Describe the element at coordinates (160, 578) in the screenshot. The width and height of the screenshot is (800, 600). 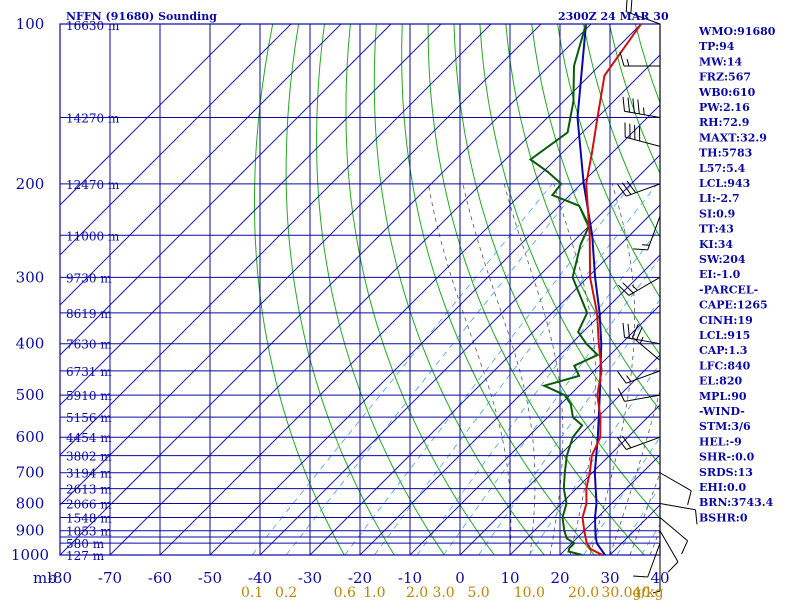
I see `temperature-tick-label: -60` at that location.